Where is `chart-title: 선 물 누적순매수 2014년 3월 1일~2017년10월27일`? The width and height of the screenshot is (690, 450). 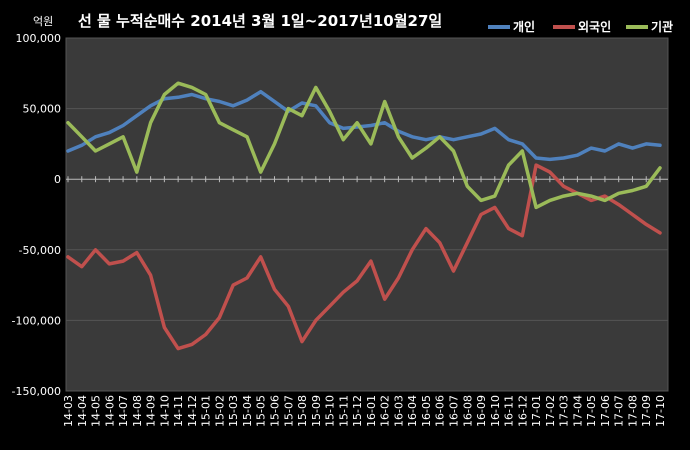
chart-title: 선 물 누적순매수 2014년 3월 1일~2017년10월27일 is located at coordinates (260, 21).